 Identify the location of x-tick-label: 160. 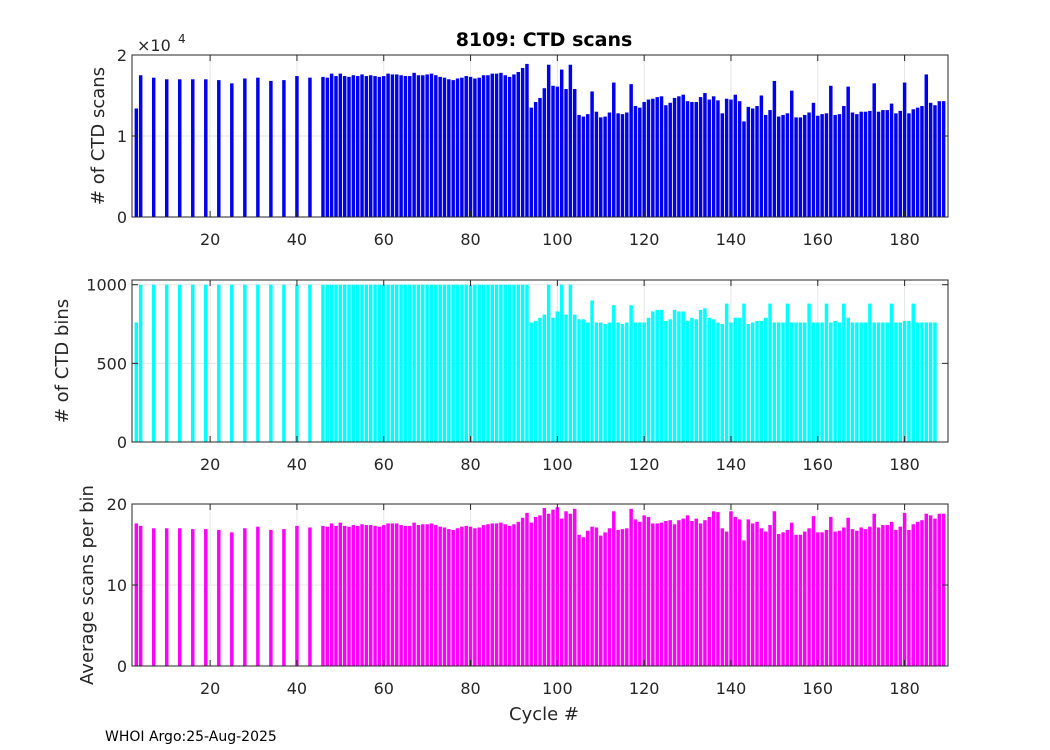
(818, 239).